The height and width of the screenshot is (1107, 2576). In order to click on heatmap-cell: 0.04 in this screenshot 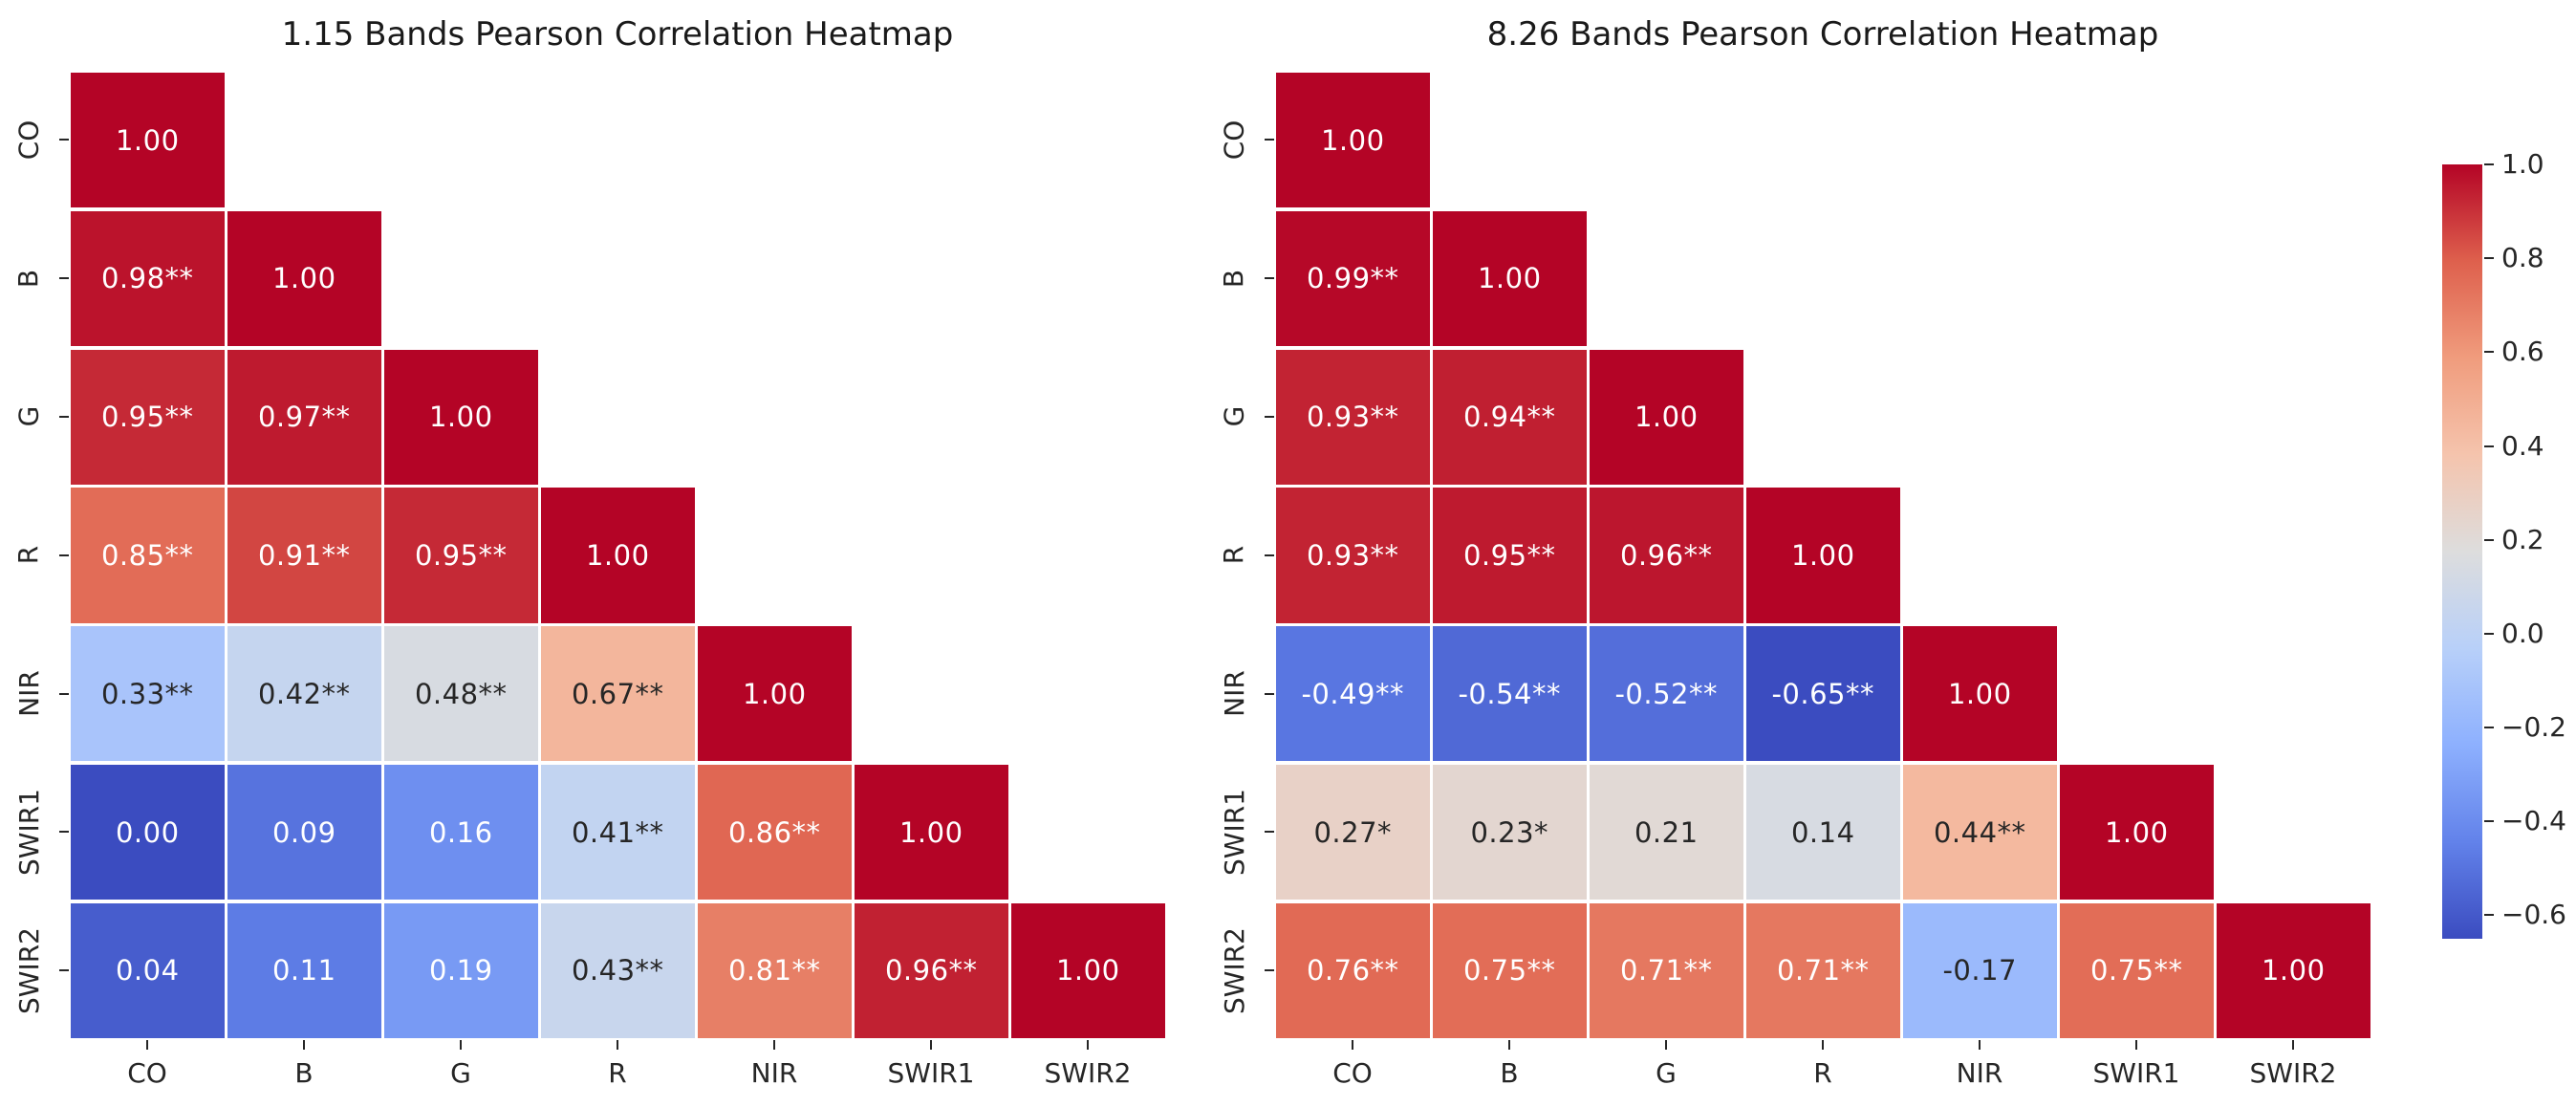, I will do `click(148, 971)`.